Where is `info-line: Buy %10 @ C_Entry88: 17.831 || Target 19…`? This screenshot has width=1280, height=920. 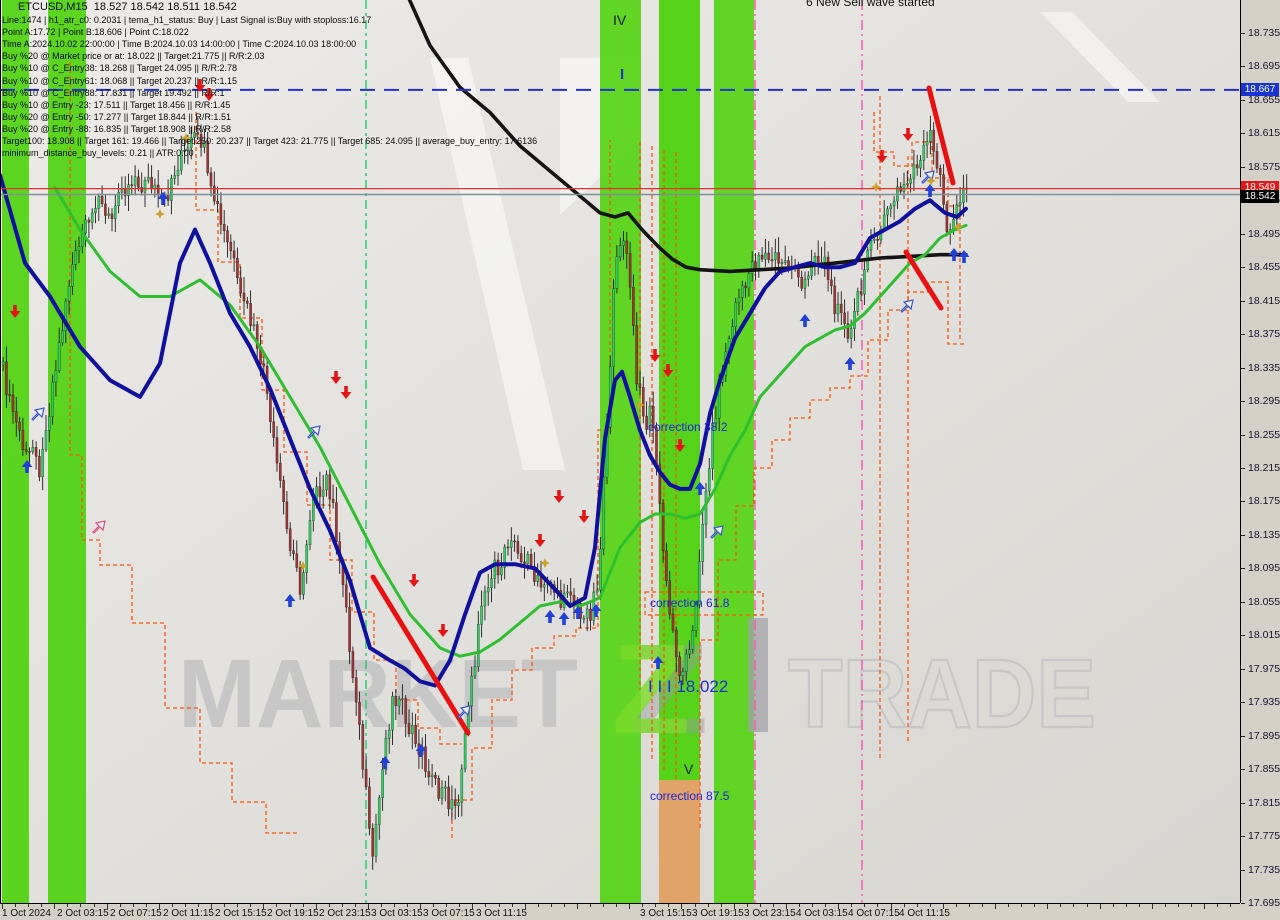
info-line: Buy %10 @ C_Entry88: 17.831 || Target 19… is located at coordinates (113, 92).